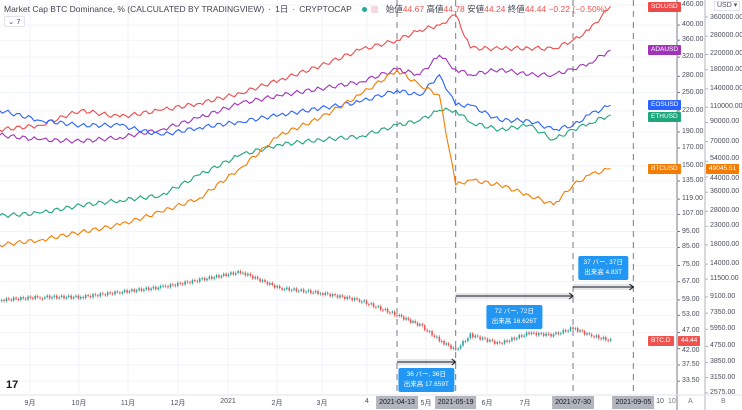  I want to click on tradingview-logo: 17, so click(12, 385).